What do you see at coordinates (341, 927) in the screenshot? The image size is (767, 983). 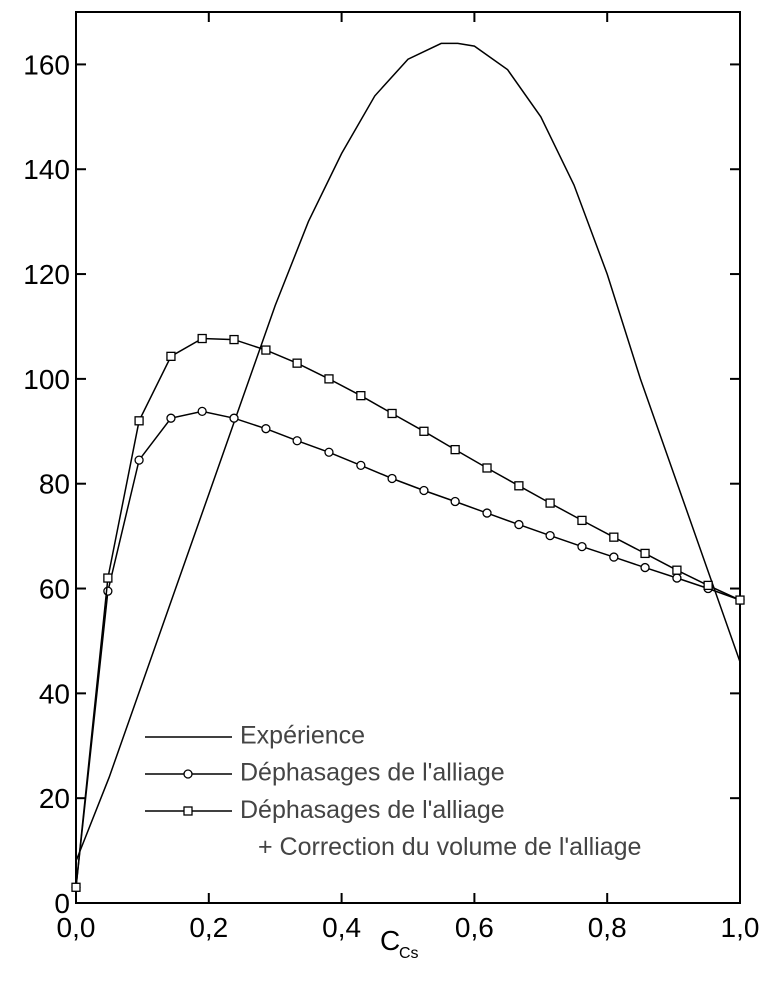 I see `x-tick-label: 0,4` at bounding box center [341, 927].